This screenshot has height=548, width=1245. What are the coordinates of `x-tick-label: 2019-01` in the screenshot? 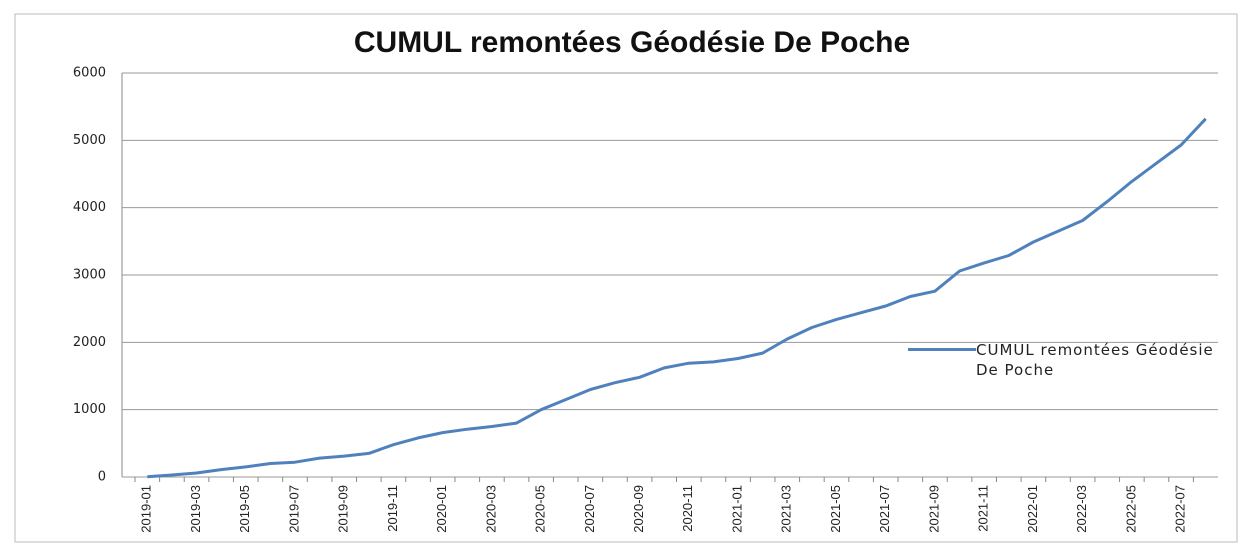 It's located at (146, 509).